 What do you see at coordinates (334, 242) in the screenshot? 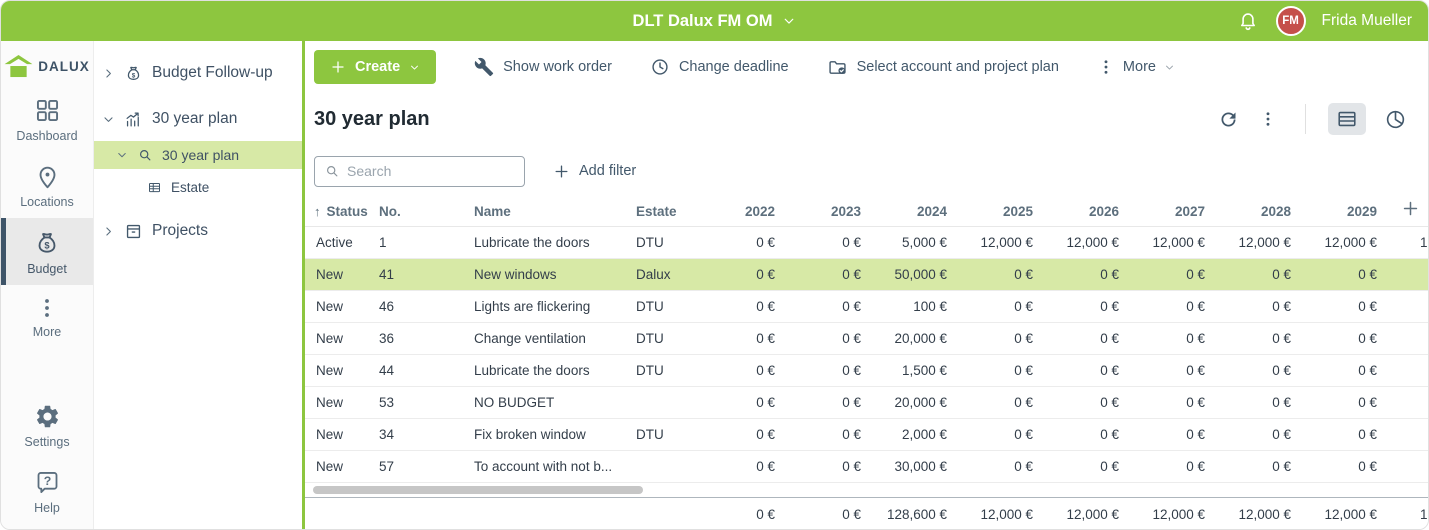
I see `status-cell: Active` at bounding box center [334, 242].